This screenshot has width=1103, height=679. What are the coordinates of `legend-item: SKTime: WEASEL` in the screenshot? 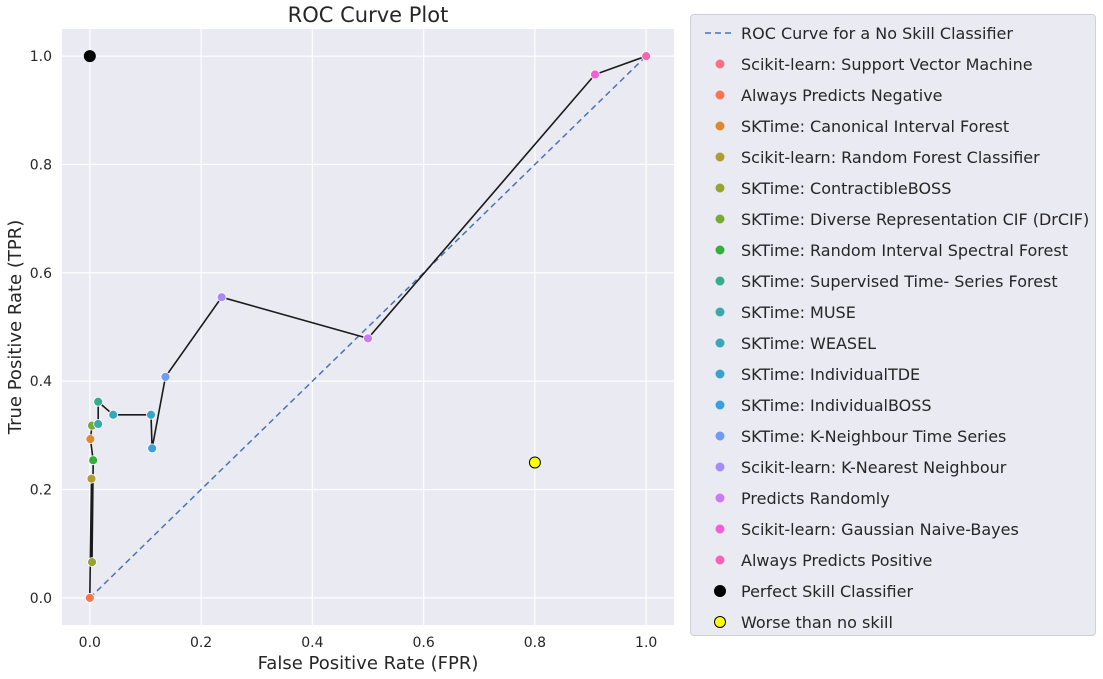 It's located at (783, 343).